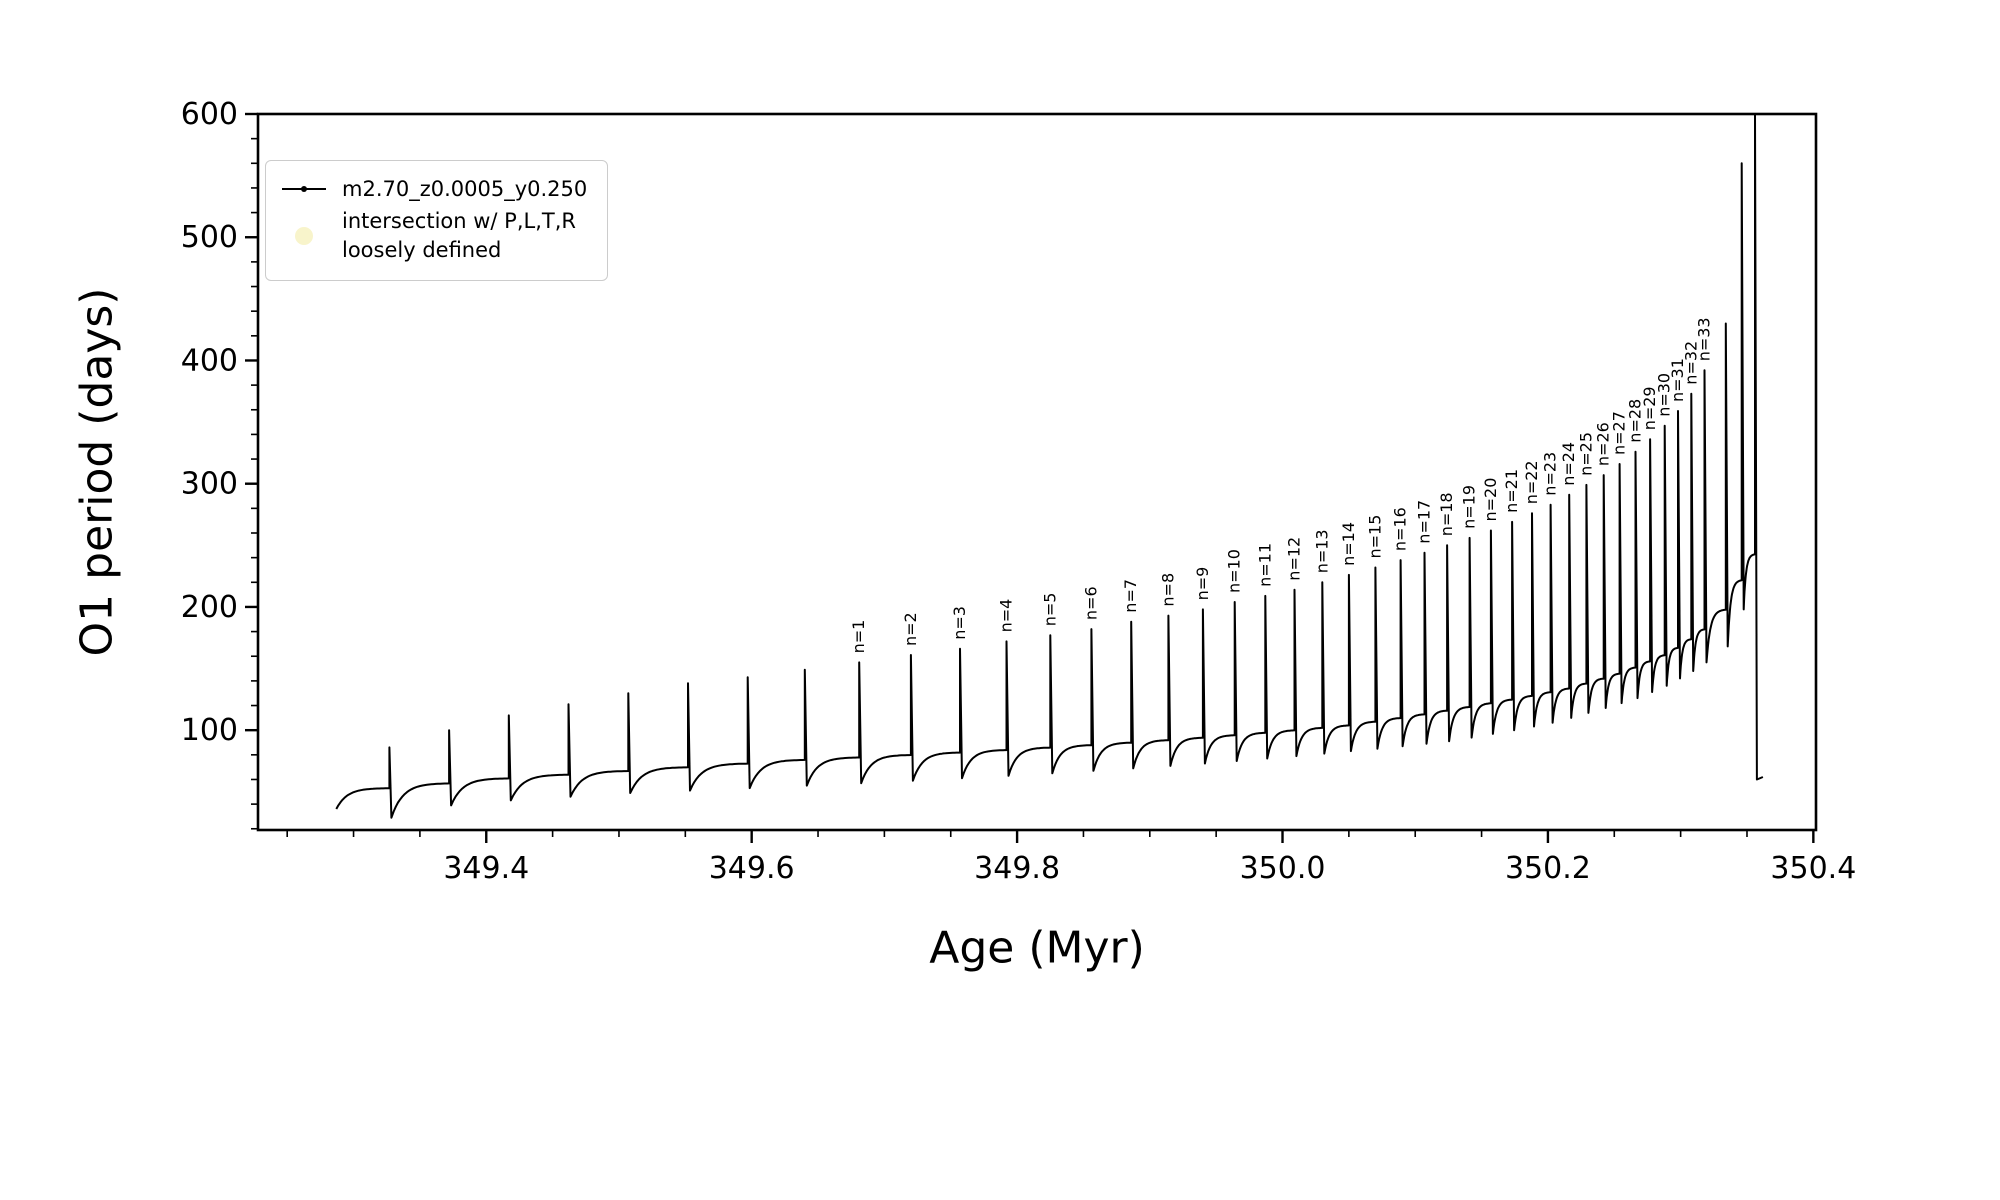  Describe the element at coordinates (209, 607) in the screenshot. I see `y-tick-label: 200` at that location.